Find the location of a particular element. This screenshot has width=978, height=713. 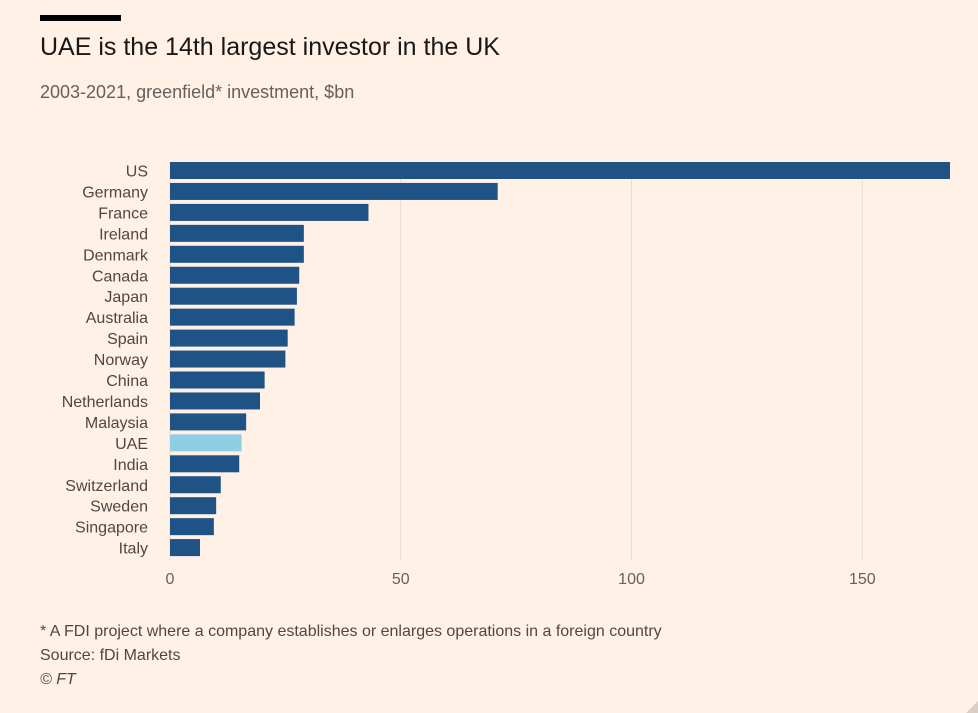

category-label: Switzerland is located at coordinates (106, 486).